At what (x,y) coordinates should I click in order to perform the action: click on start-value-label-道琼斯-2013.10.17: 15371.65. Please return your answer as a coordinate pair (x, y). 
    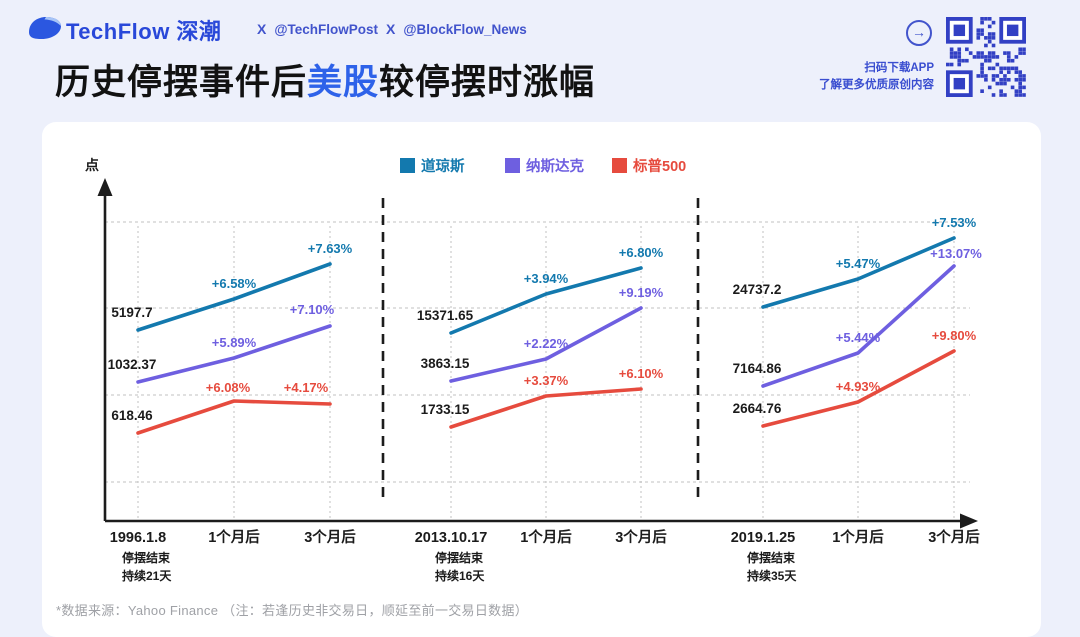
    Looking at the image, I should click on (445, 315).